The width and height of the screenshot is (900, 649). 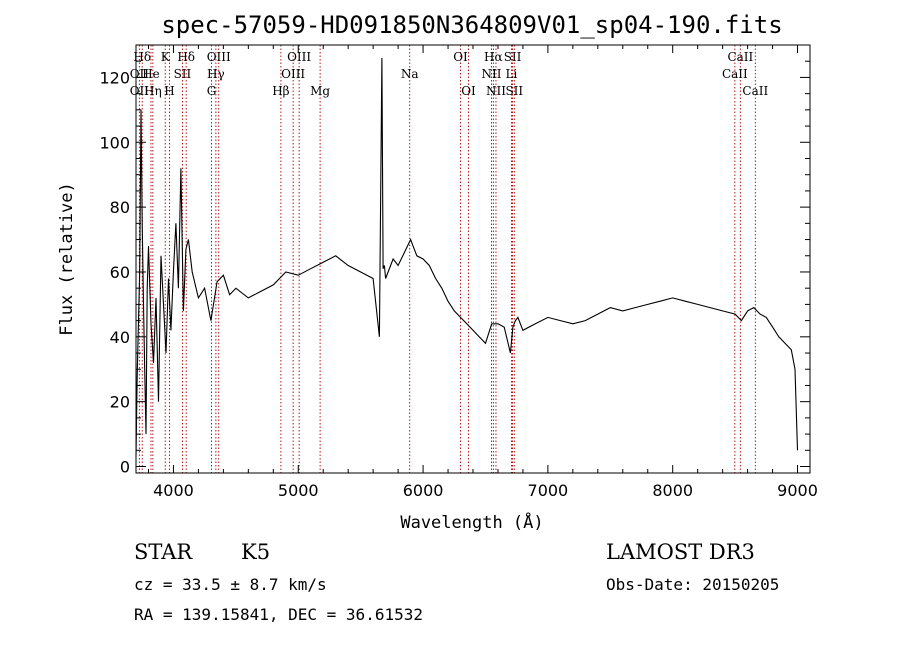 I want to click on y-tick-label: 80, so click(x=120, y=207).